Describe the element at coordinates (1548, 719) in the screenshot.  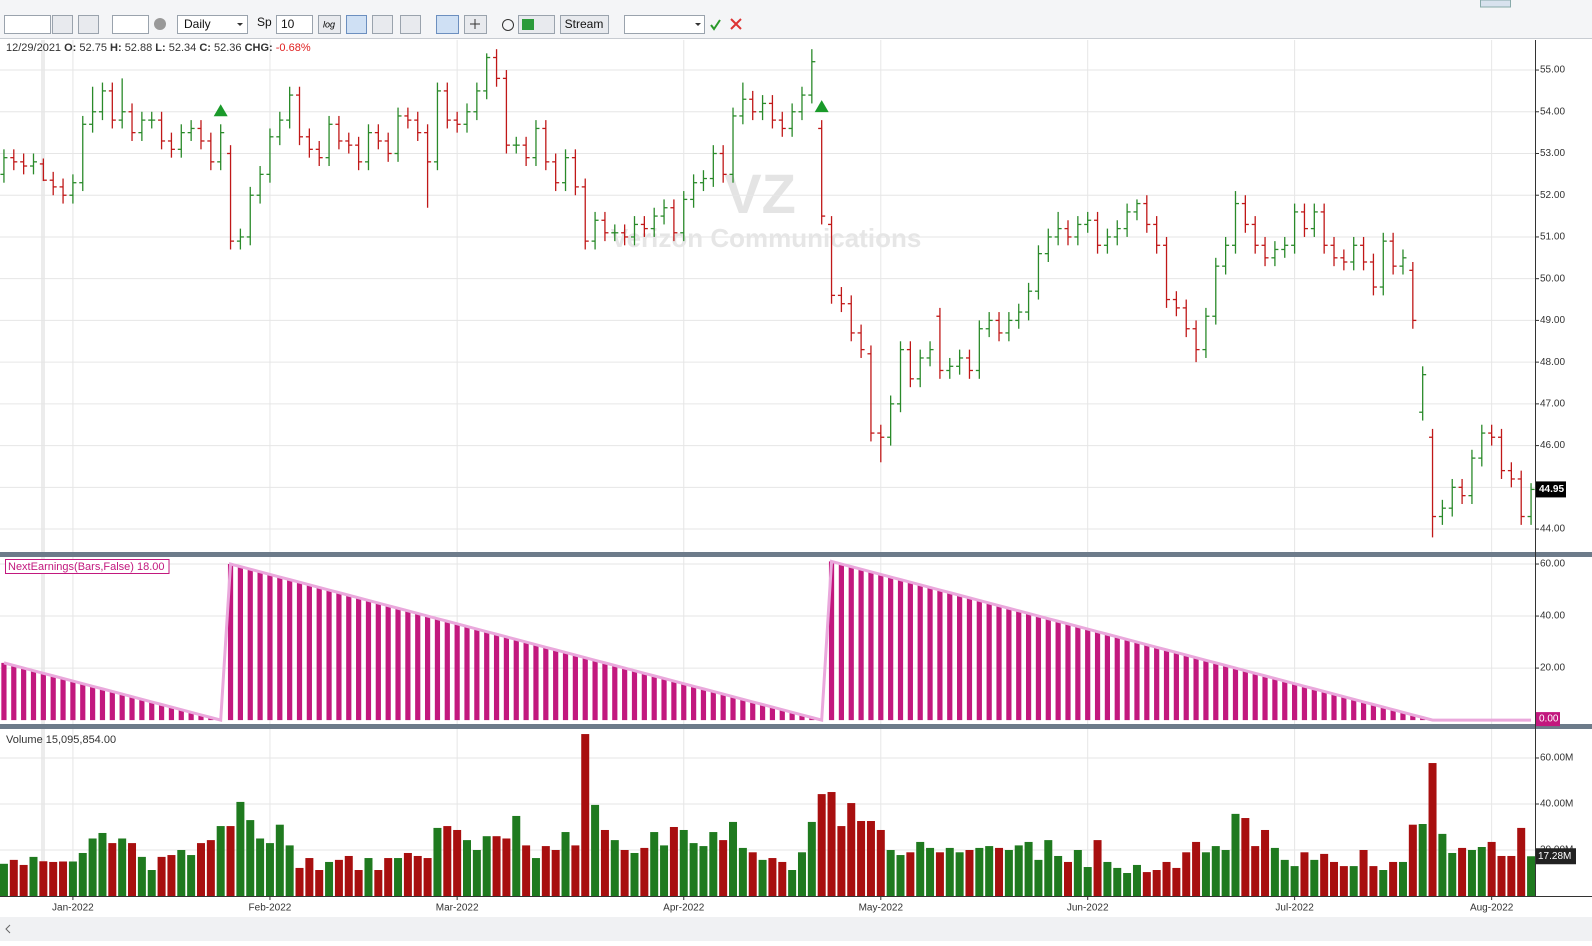
I see `last-value-box` at that location.